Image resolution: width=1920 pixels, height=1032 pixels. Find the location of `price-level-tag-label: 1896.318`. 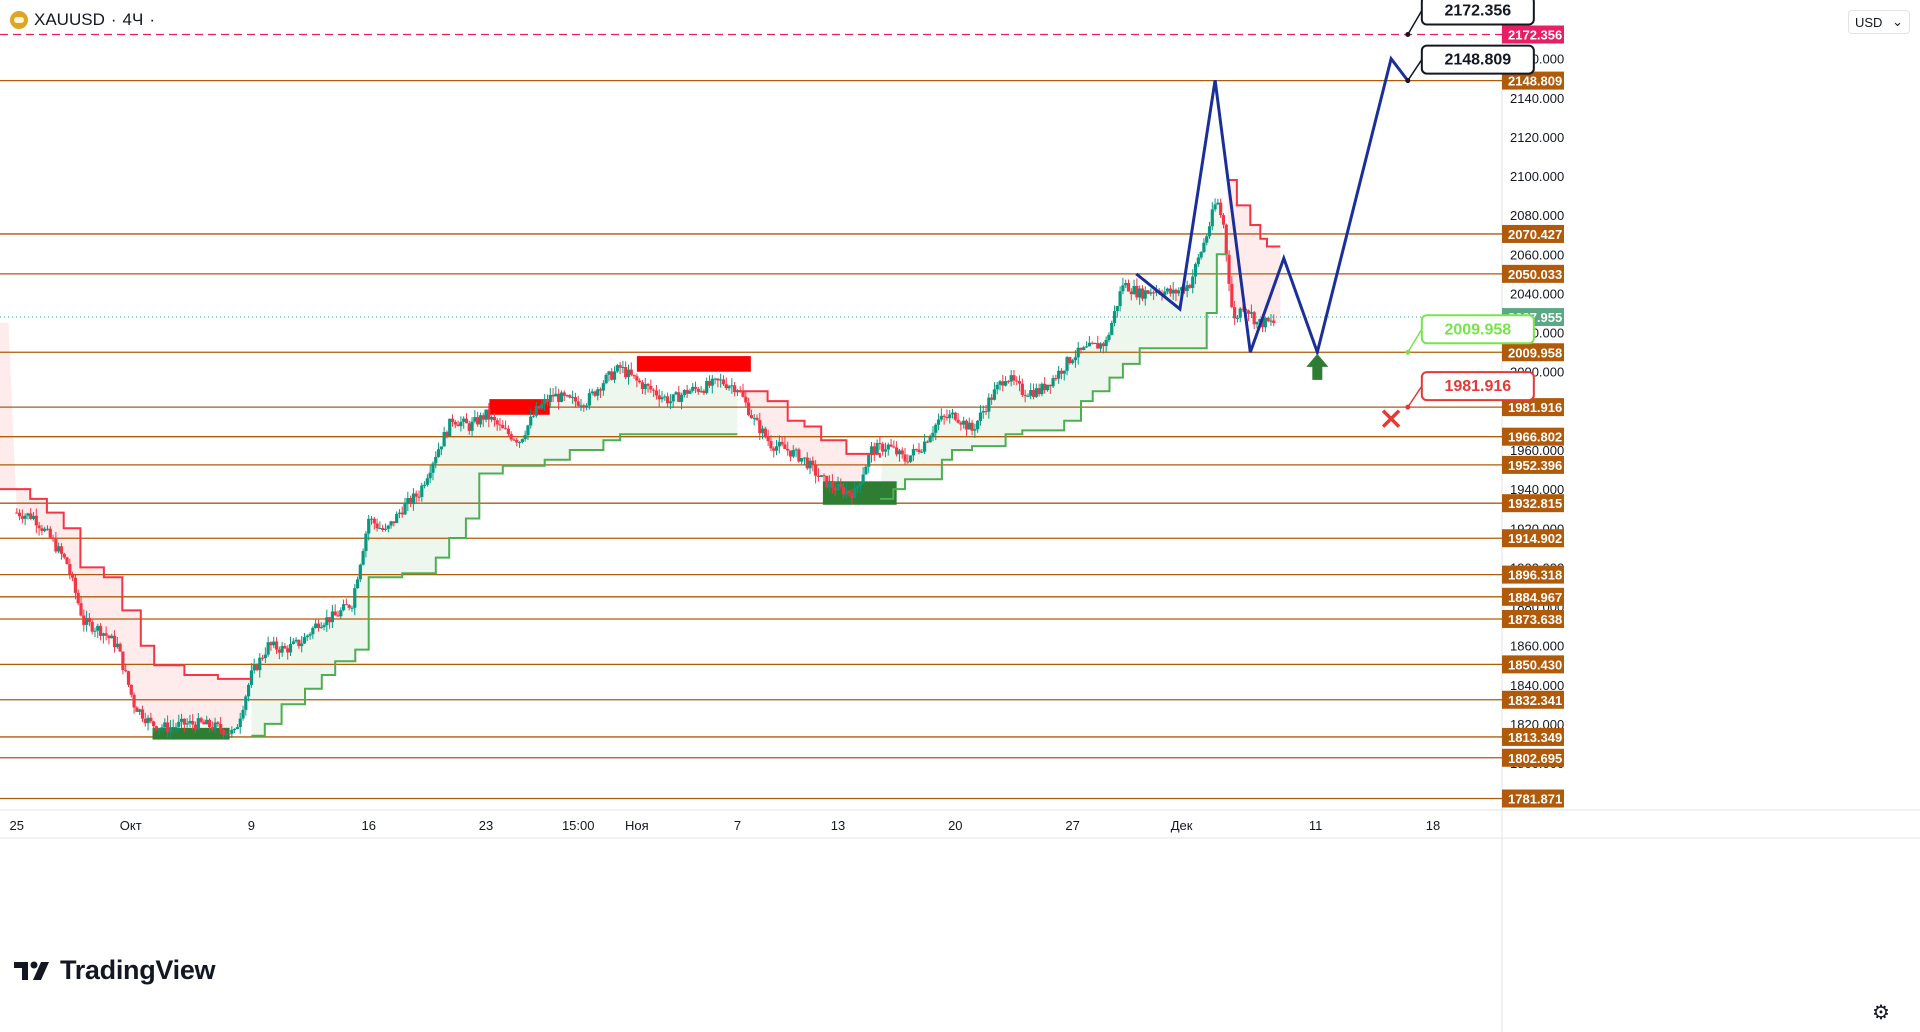

price-level-tag-label: 1896.318 is located at coordinates (1535, 575).